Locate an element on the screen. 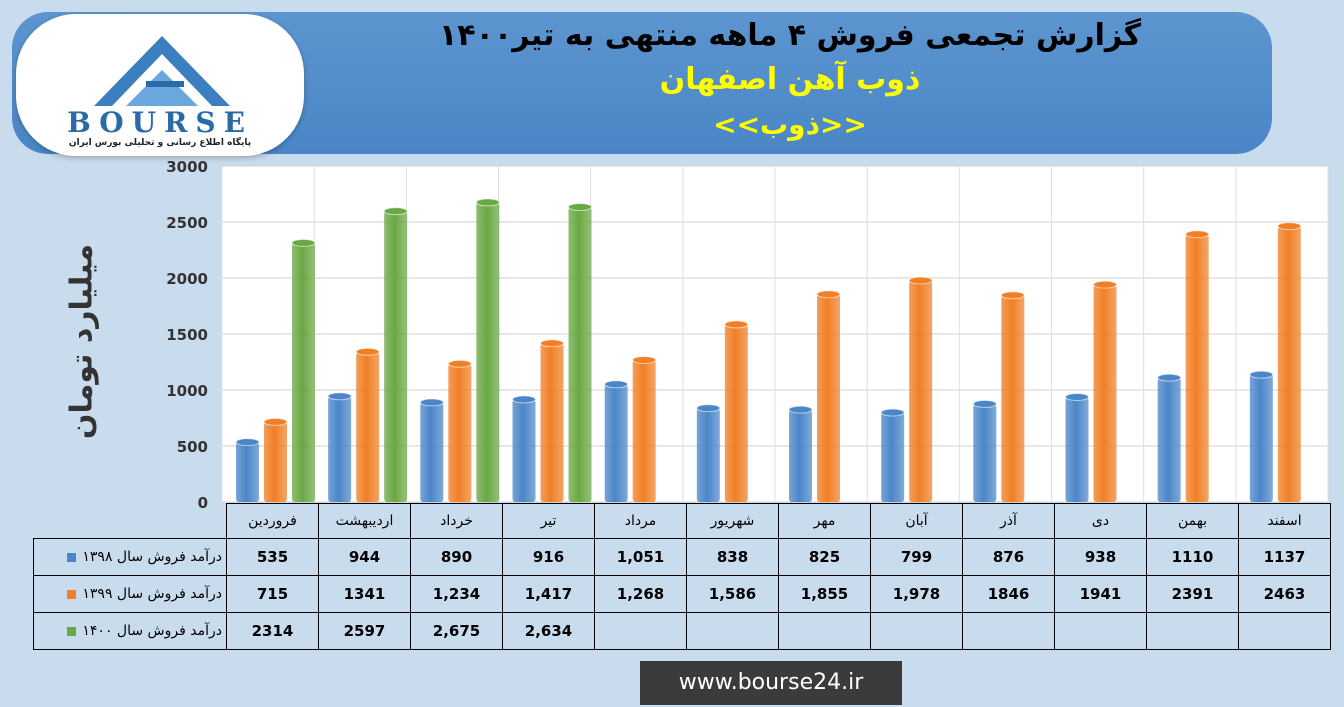  x-tick-label: تیر is located at coordinates (548, 521).